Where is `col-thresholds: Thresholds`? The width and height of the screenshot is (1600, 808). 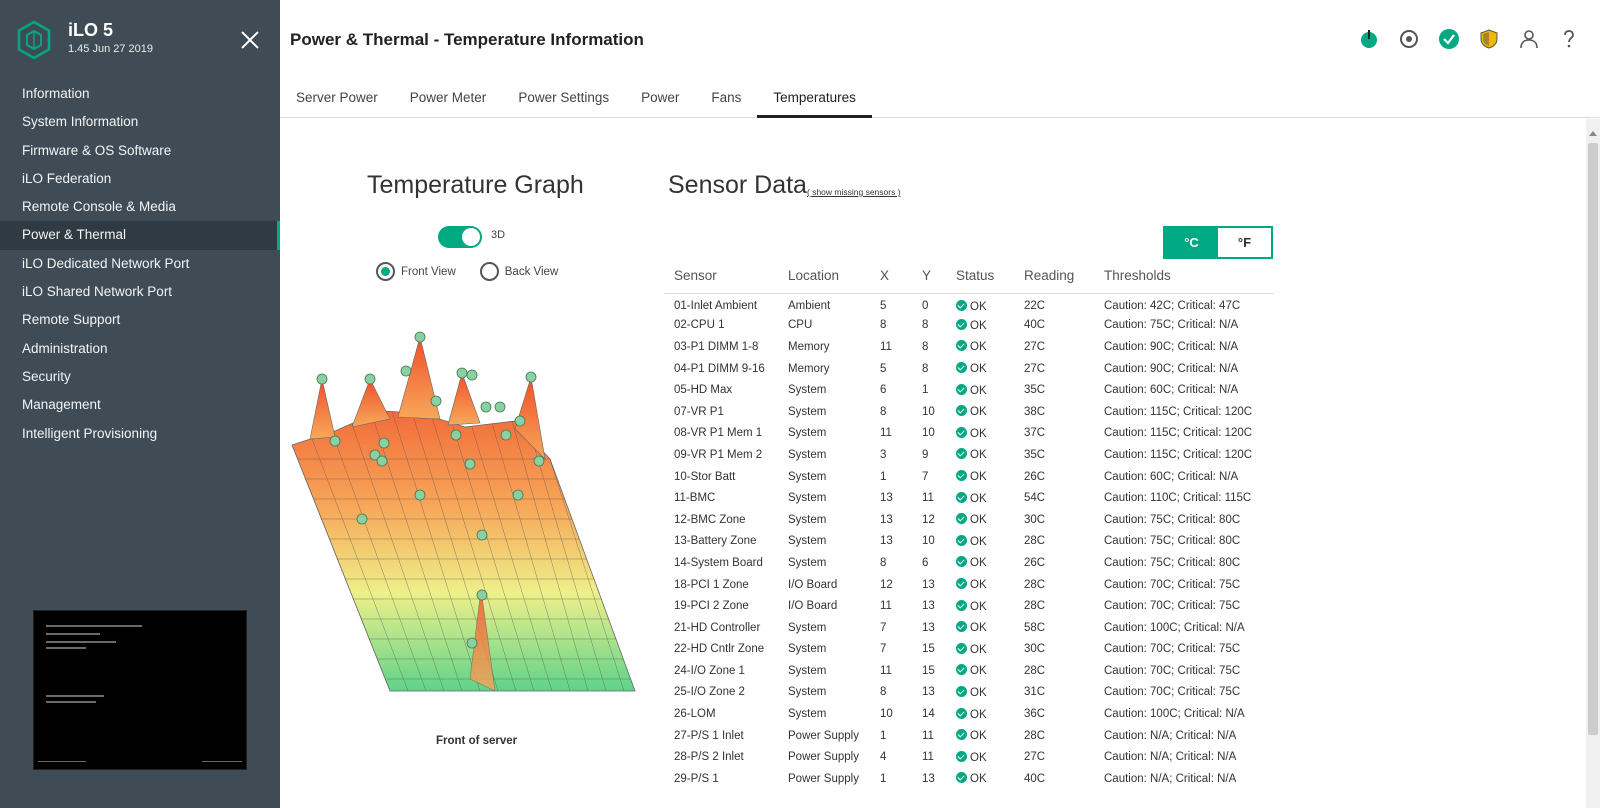
col-thresholds: Thresholds is located at coordinates (1184, 276).